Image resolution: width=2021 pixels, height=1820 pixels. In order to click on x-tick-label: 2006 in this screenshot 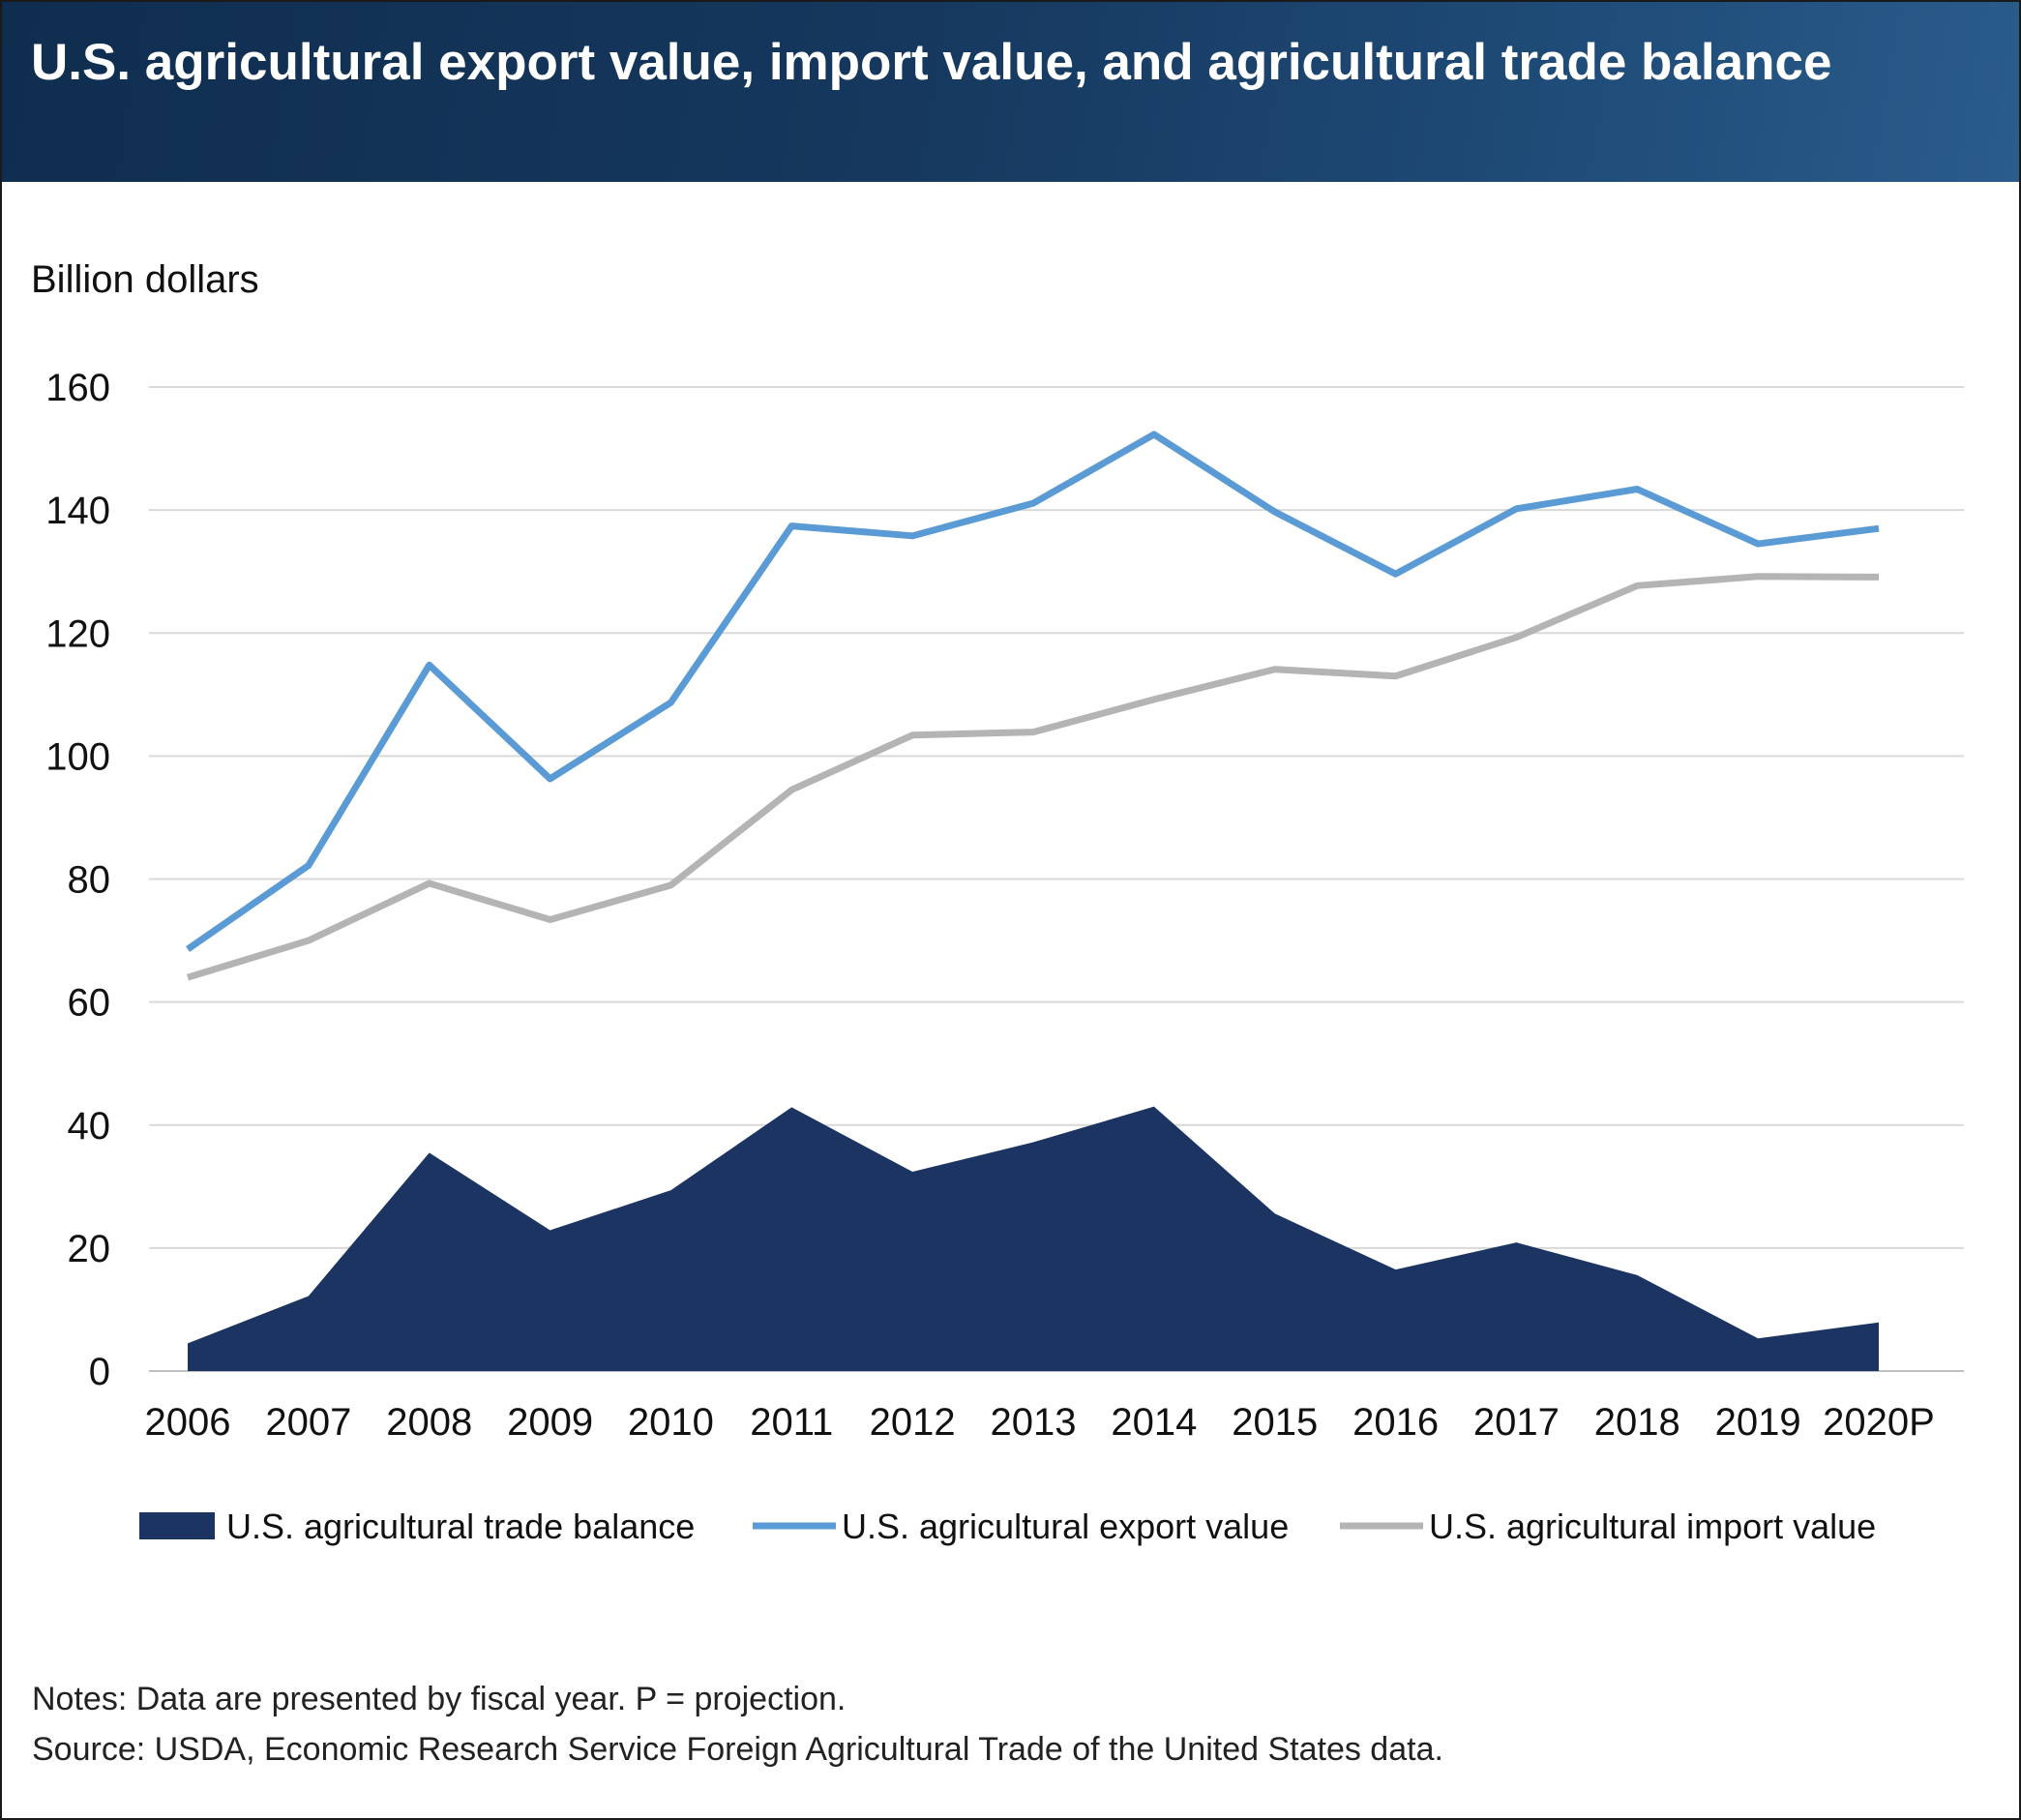, I will do `click(188, 1422)`.